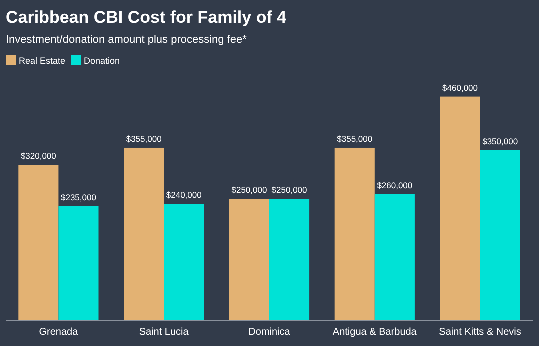 This screenshot has width=539, height=346. Describe the element at coordinates (127, 40) in the screenshot. I see `chart-subtitle: Investment/donation amount plus processing fee*` at that location.